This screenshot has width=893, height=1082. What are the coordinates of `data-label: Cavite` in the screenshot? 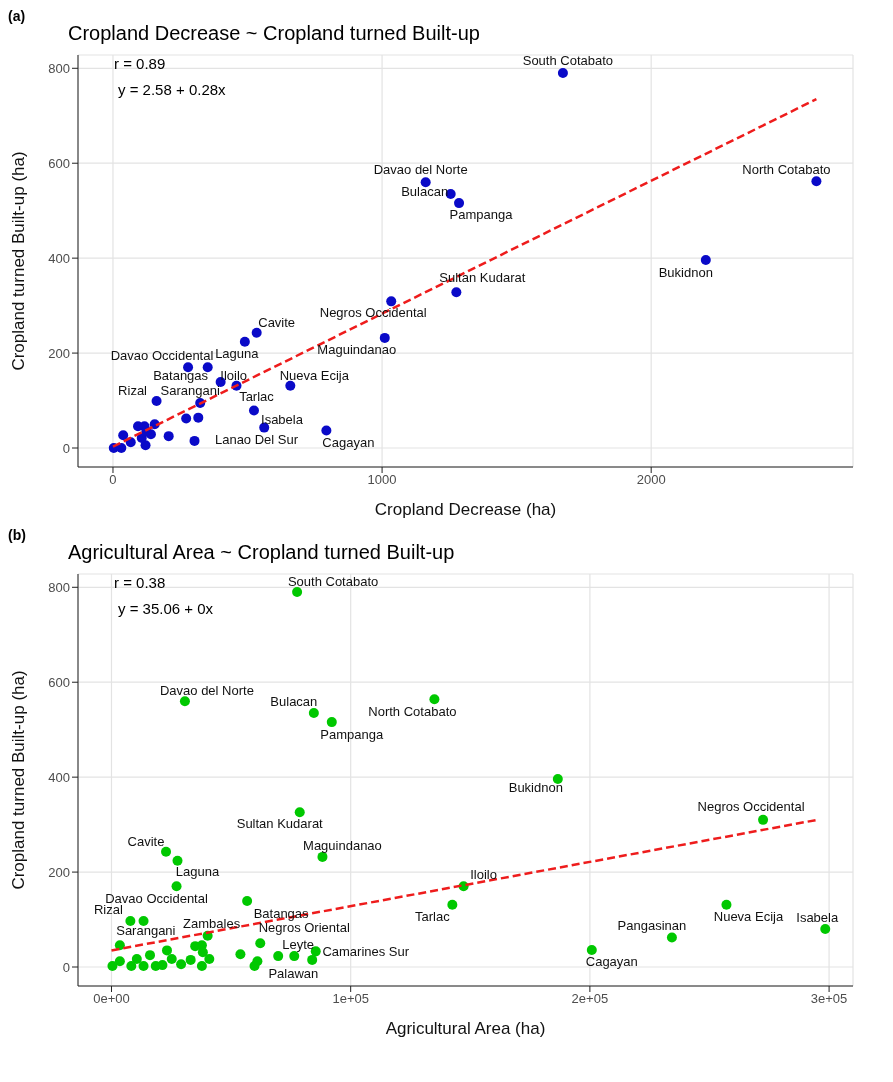 It's located at (277, 323).